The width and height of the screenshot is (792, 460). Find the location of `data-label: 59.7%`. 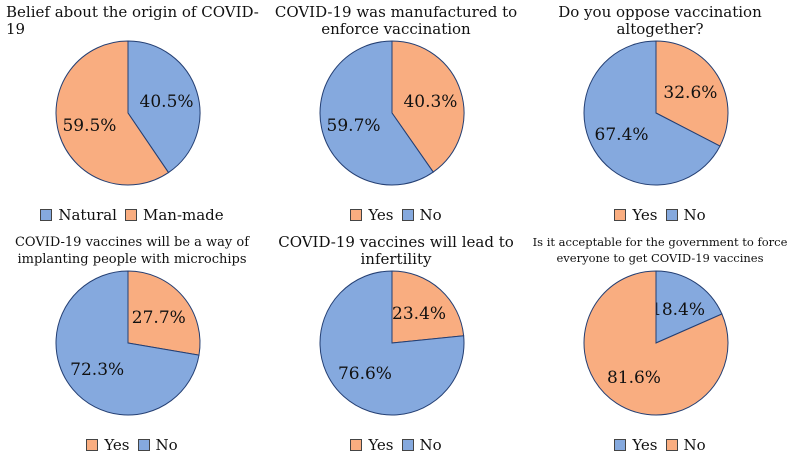

data-label: 59.7% is located at coordinates (354, 126).